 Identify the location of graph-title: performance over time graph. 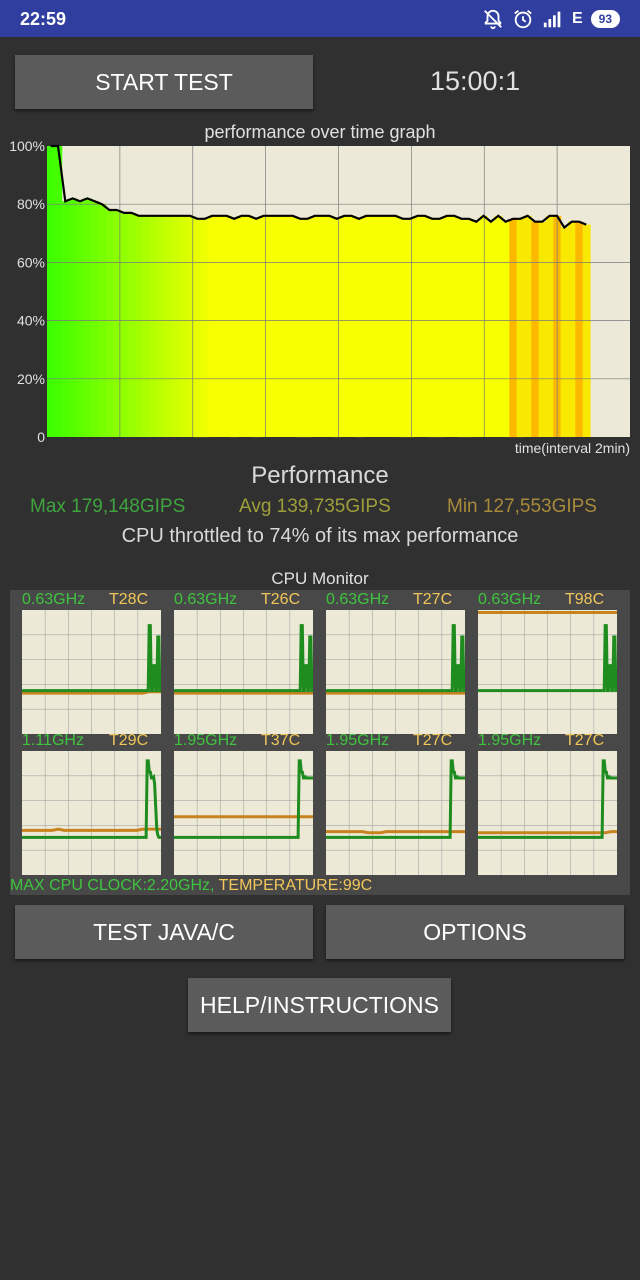
(320, 132).